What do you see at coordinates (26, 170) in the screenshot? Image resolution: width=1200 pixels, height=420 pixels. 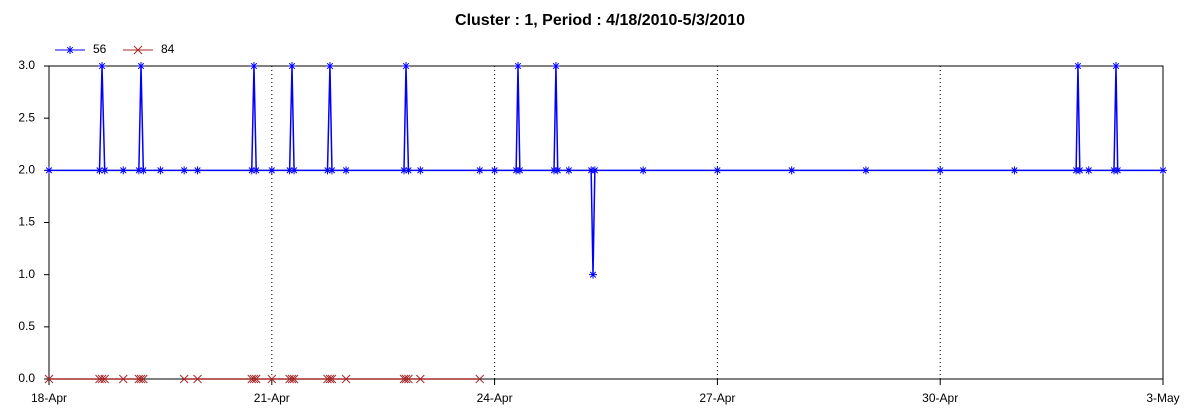 I see `y-tick-label: 2.0` at bounding box center [26, 170].